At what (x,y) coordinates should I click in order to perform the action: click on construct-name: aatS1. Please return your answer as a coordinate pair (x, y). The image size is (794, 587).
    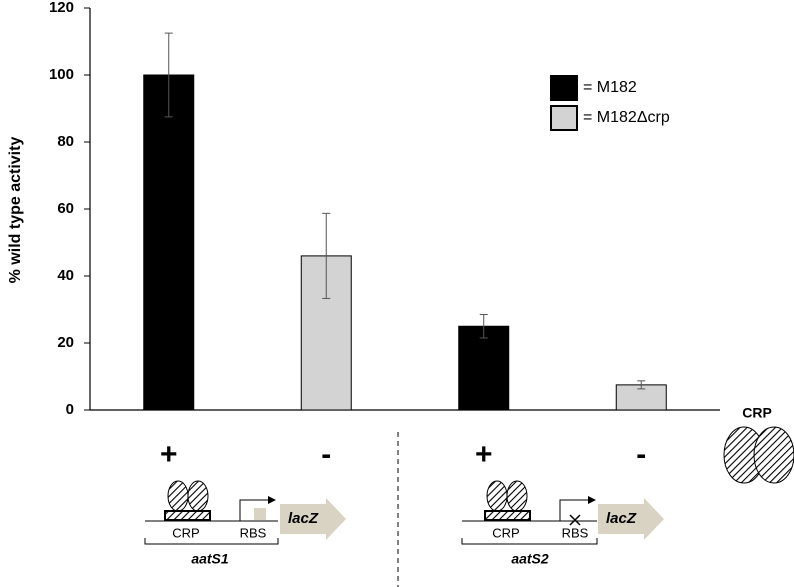
    Looking at the image, I should click on (210, 559).